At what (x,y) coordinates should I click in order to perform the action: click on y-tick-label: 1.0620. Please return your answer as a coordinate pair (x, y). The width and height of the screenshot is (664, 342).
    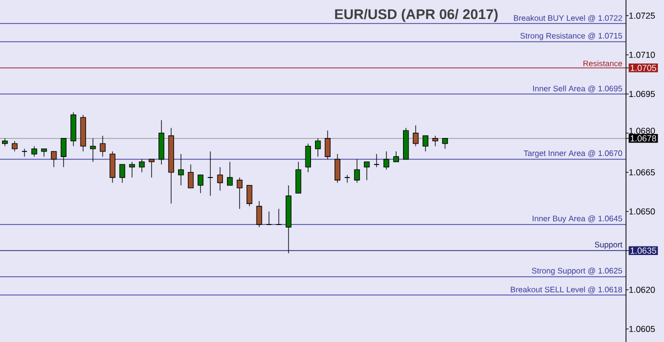
    Looking at the image, I should click on (642, 289).